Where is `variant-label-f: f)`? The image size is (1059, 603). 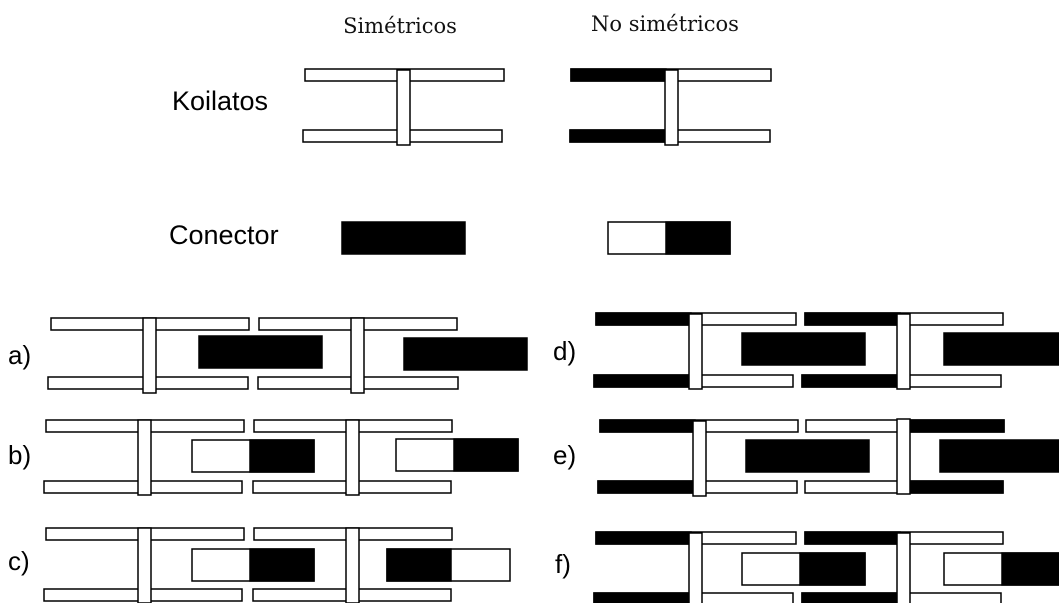
variant-label-f: f) is located at coordinates (563, 564).